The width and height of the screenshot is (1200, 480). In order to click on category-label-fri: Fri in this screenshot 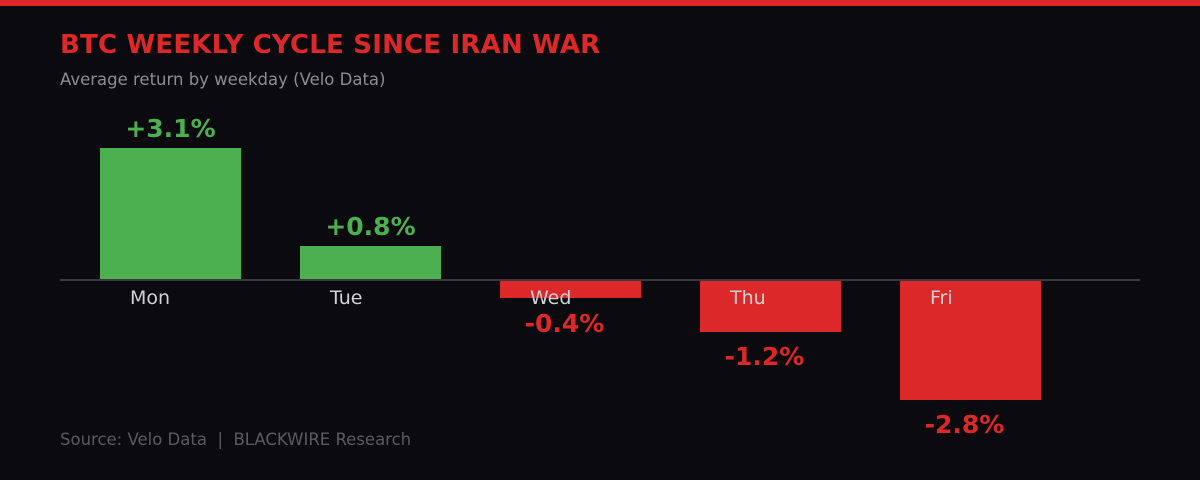, I will do `click(941, 298)`.